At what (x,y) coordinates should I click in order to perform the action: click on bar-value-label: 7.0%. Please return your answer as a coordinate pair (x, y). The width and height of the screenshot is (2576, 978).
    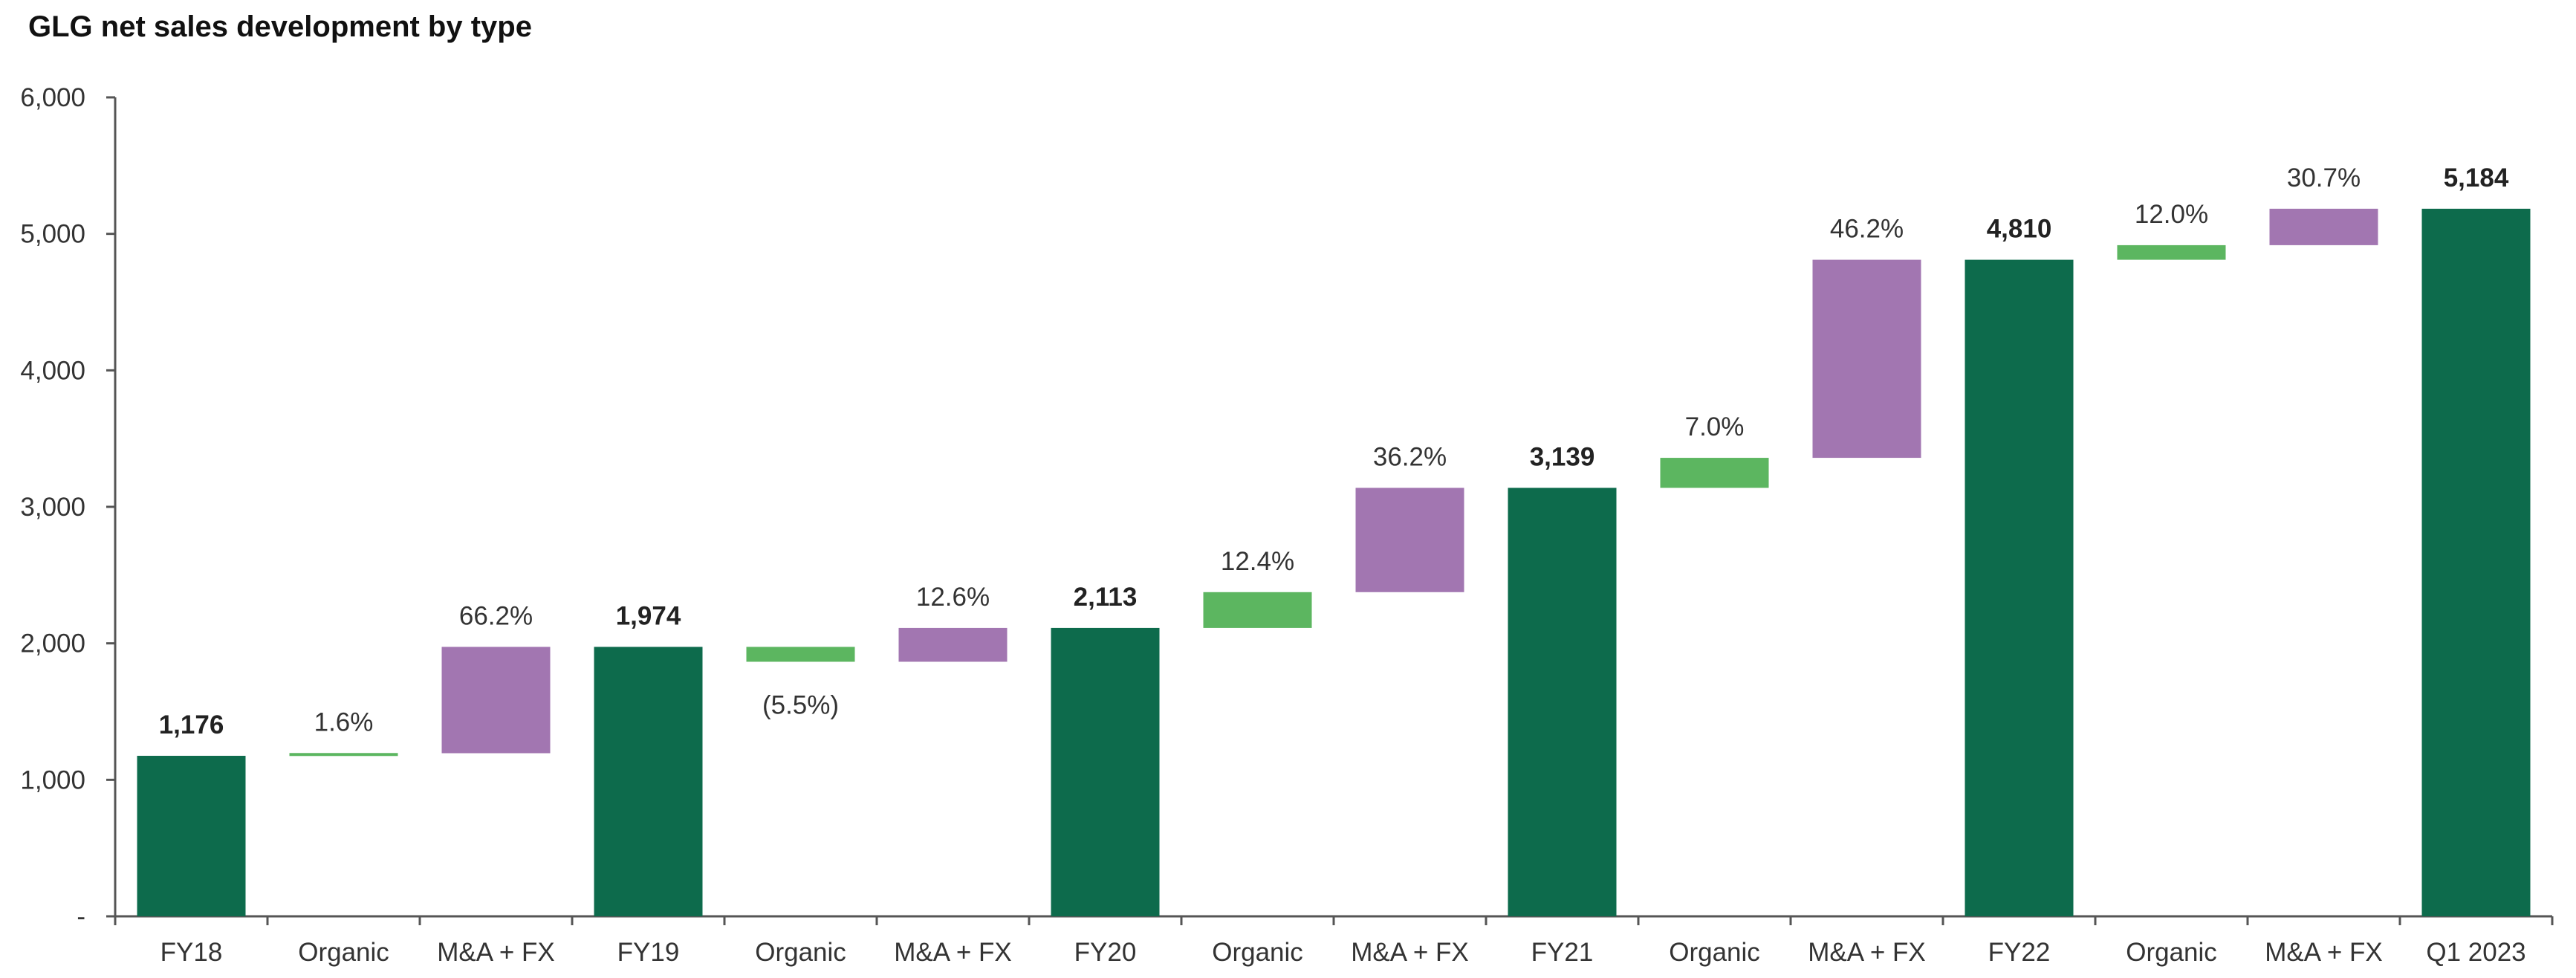
    Looking at the image, I should click on (1715, 426).